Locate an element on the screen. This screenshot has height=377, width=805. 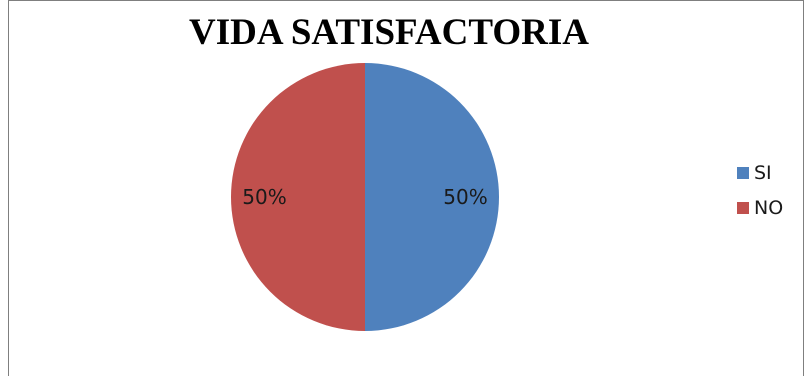
legend-label-si: SI is located at coordinates (763, 173).